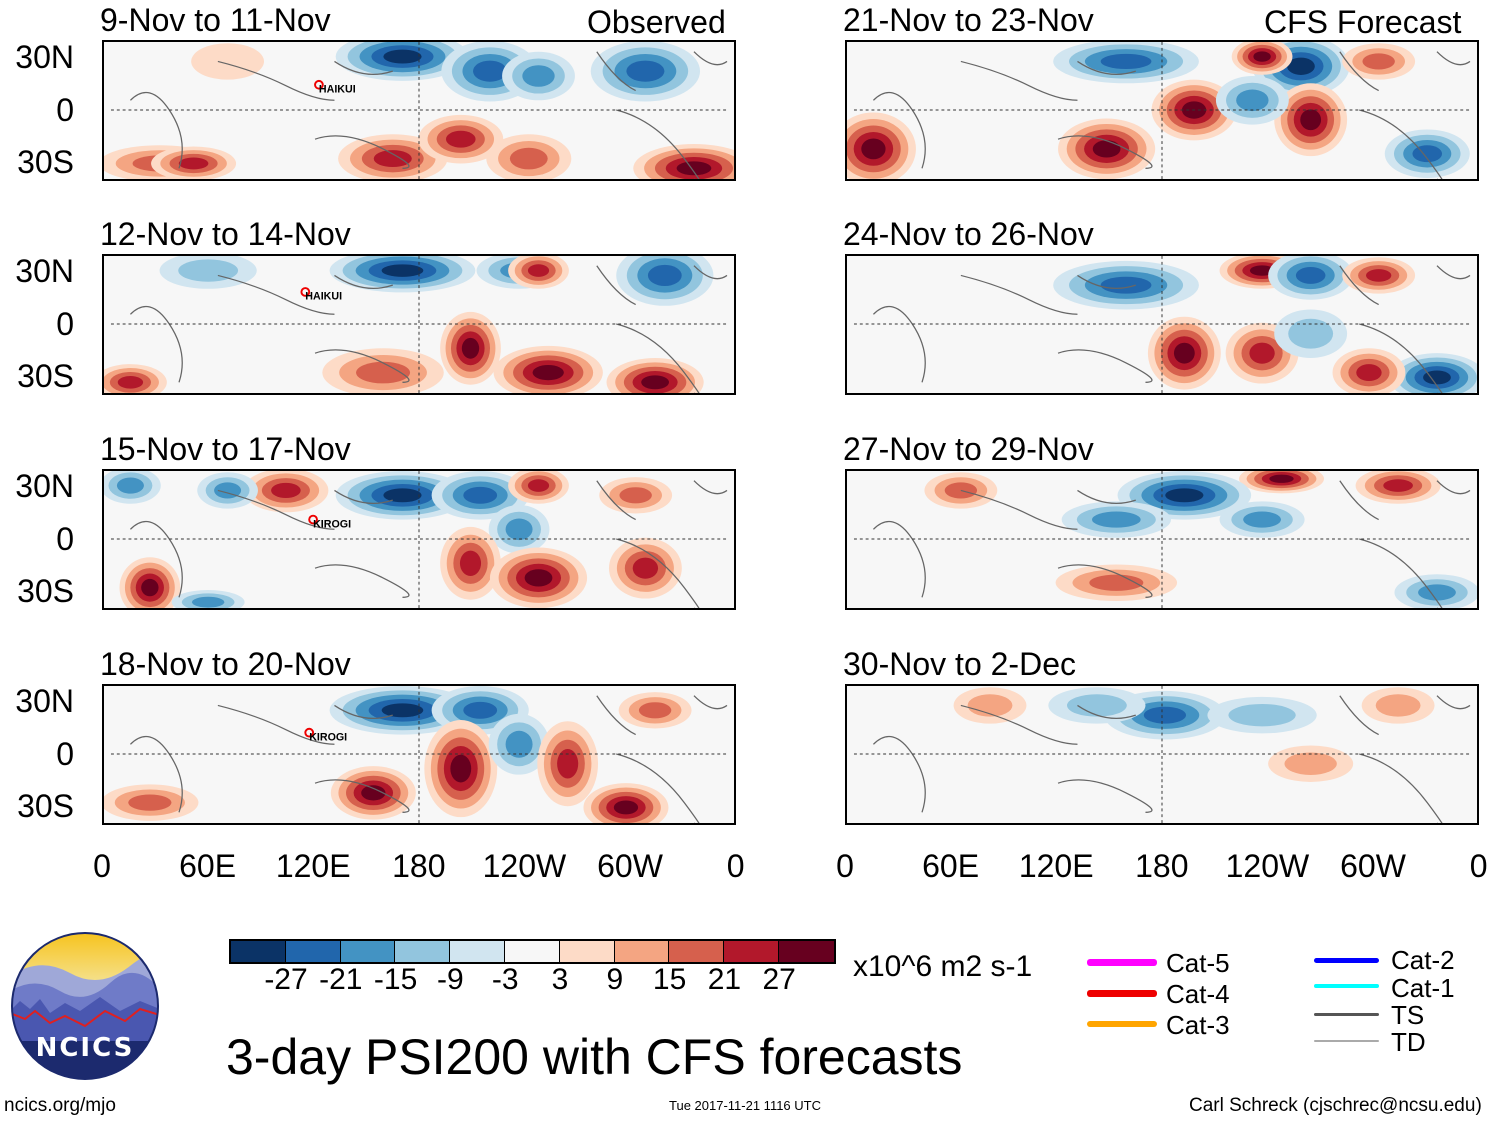  I want to click on panel-title: 12-Nov to 14-Nov, so click(225, 234).